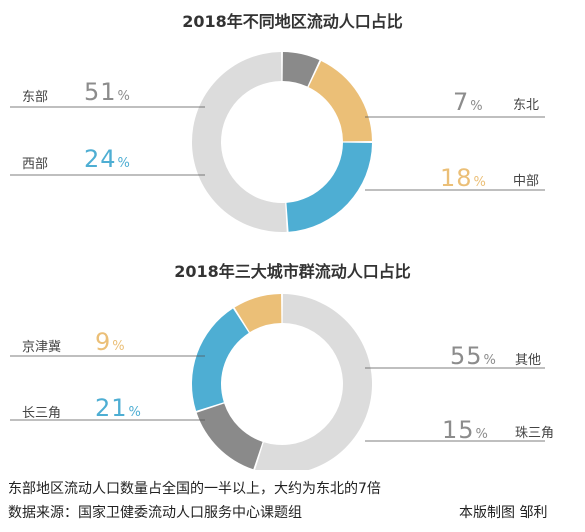 The image size is (585, 532). What do you see at coordinates (465, 430) in the screenshot?
I see `value-pearl-delta: 15%` at bounding box center [465, 430].